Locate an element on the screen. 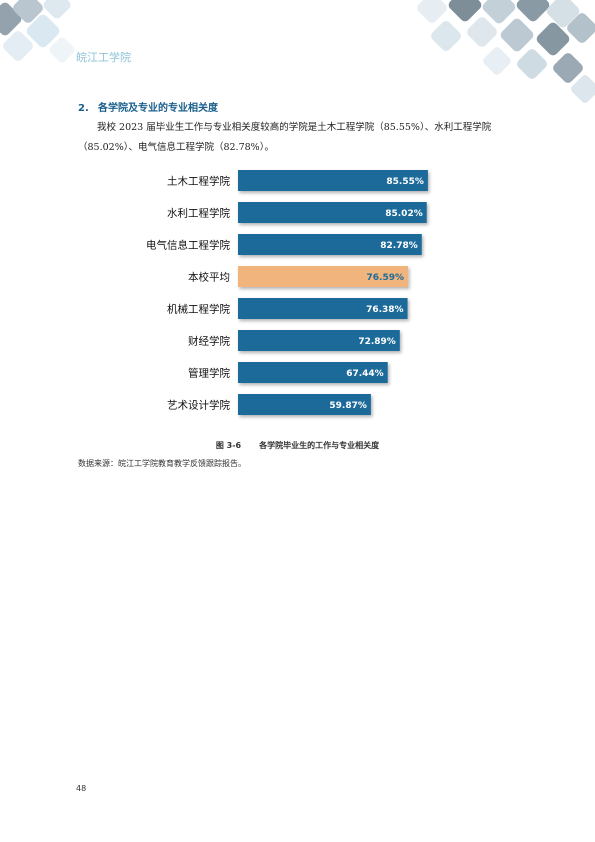  value-label: 85.55% is located at coordinates (405, 182).